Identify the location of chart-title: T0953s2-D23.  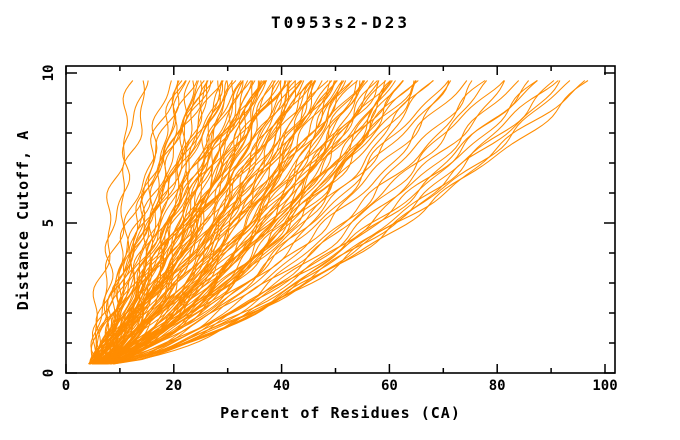
(340, 22).